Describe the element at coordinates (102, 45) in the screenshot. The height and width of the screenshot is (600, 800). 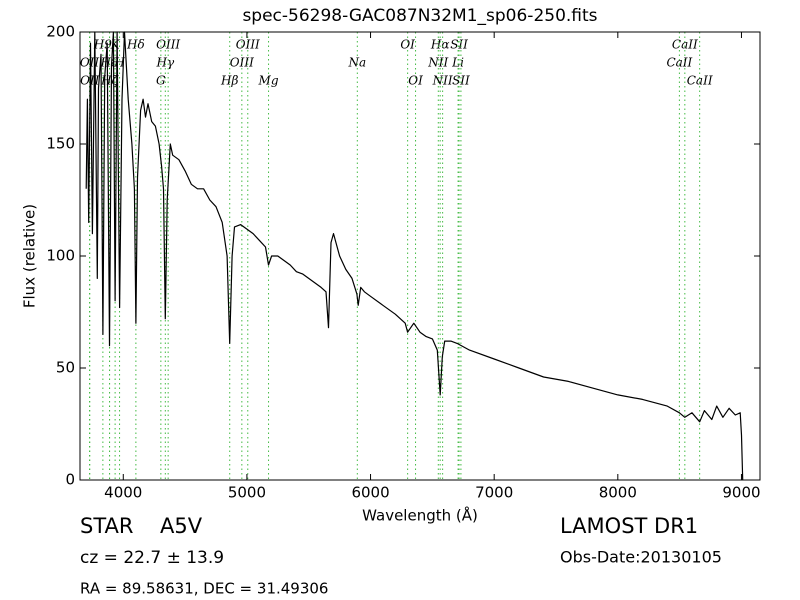
I see `spectral-line-label: H9` at that location.